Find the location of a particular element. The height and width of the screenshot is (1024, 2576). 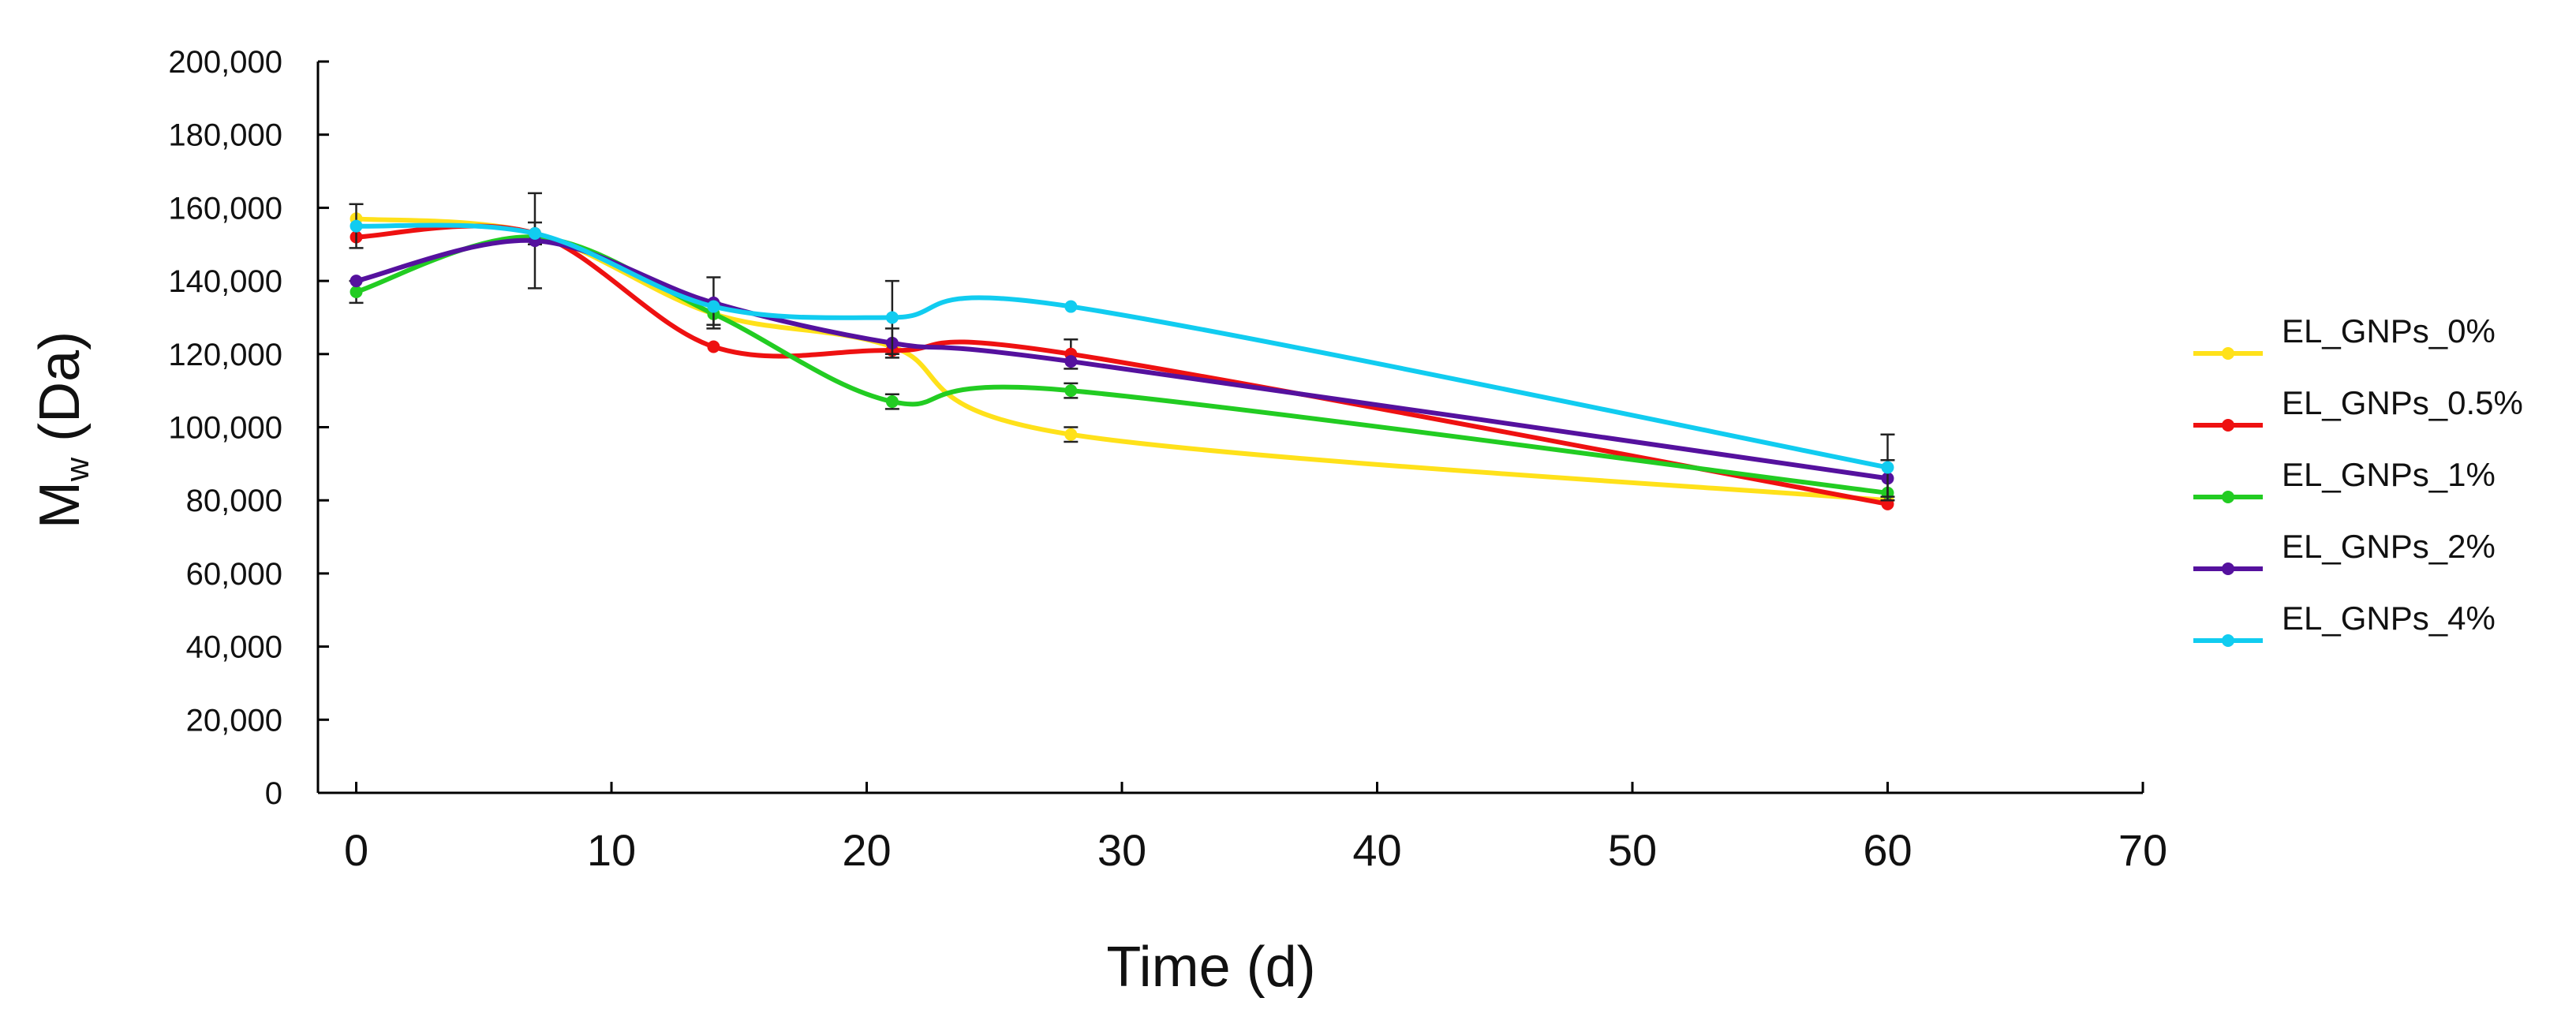

legend-label: EL_GNPs_0% is located at coordinates (2389, 330).